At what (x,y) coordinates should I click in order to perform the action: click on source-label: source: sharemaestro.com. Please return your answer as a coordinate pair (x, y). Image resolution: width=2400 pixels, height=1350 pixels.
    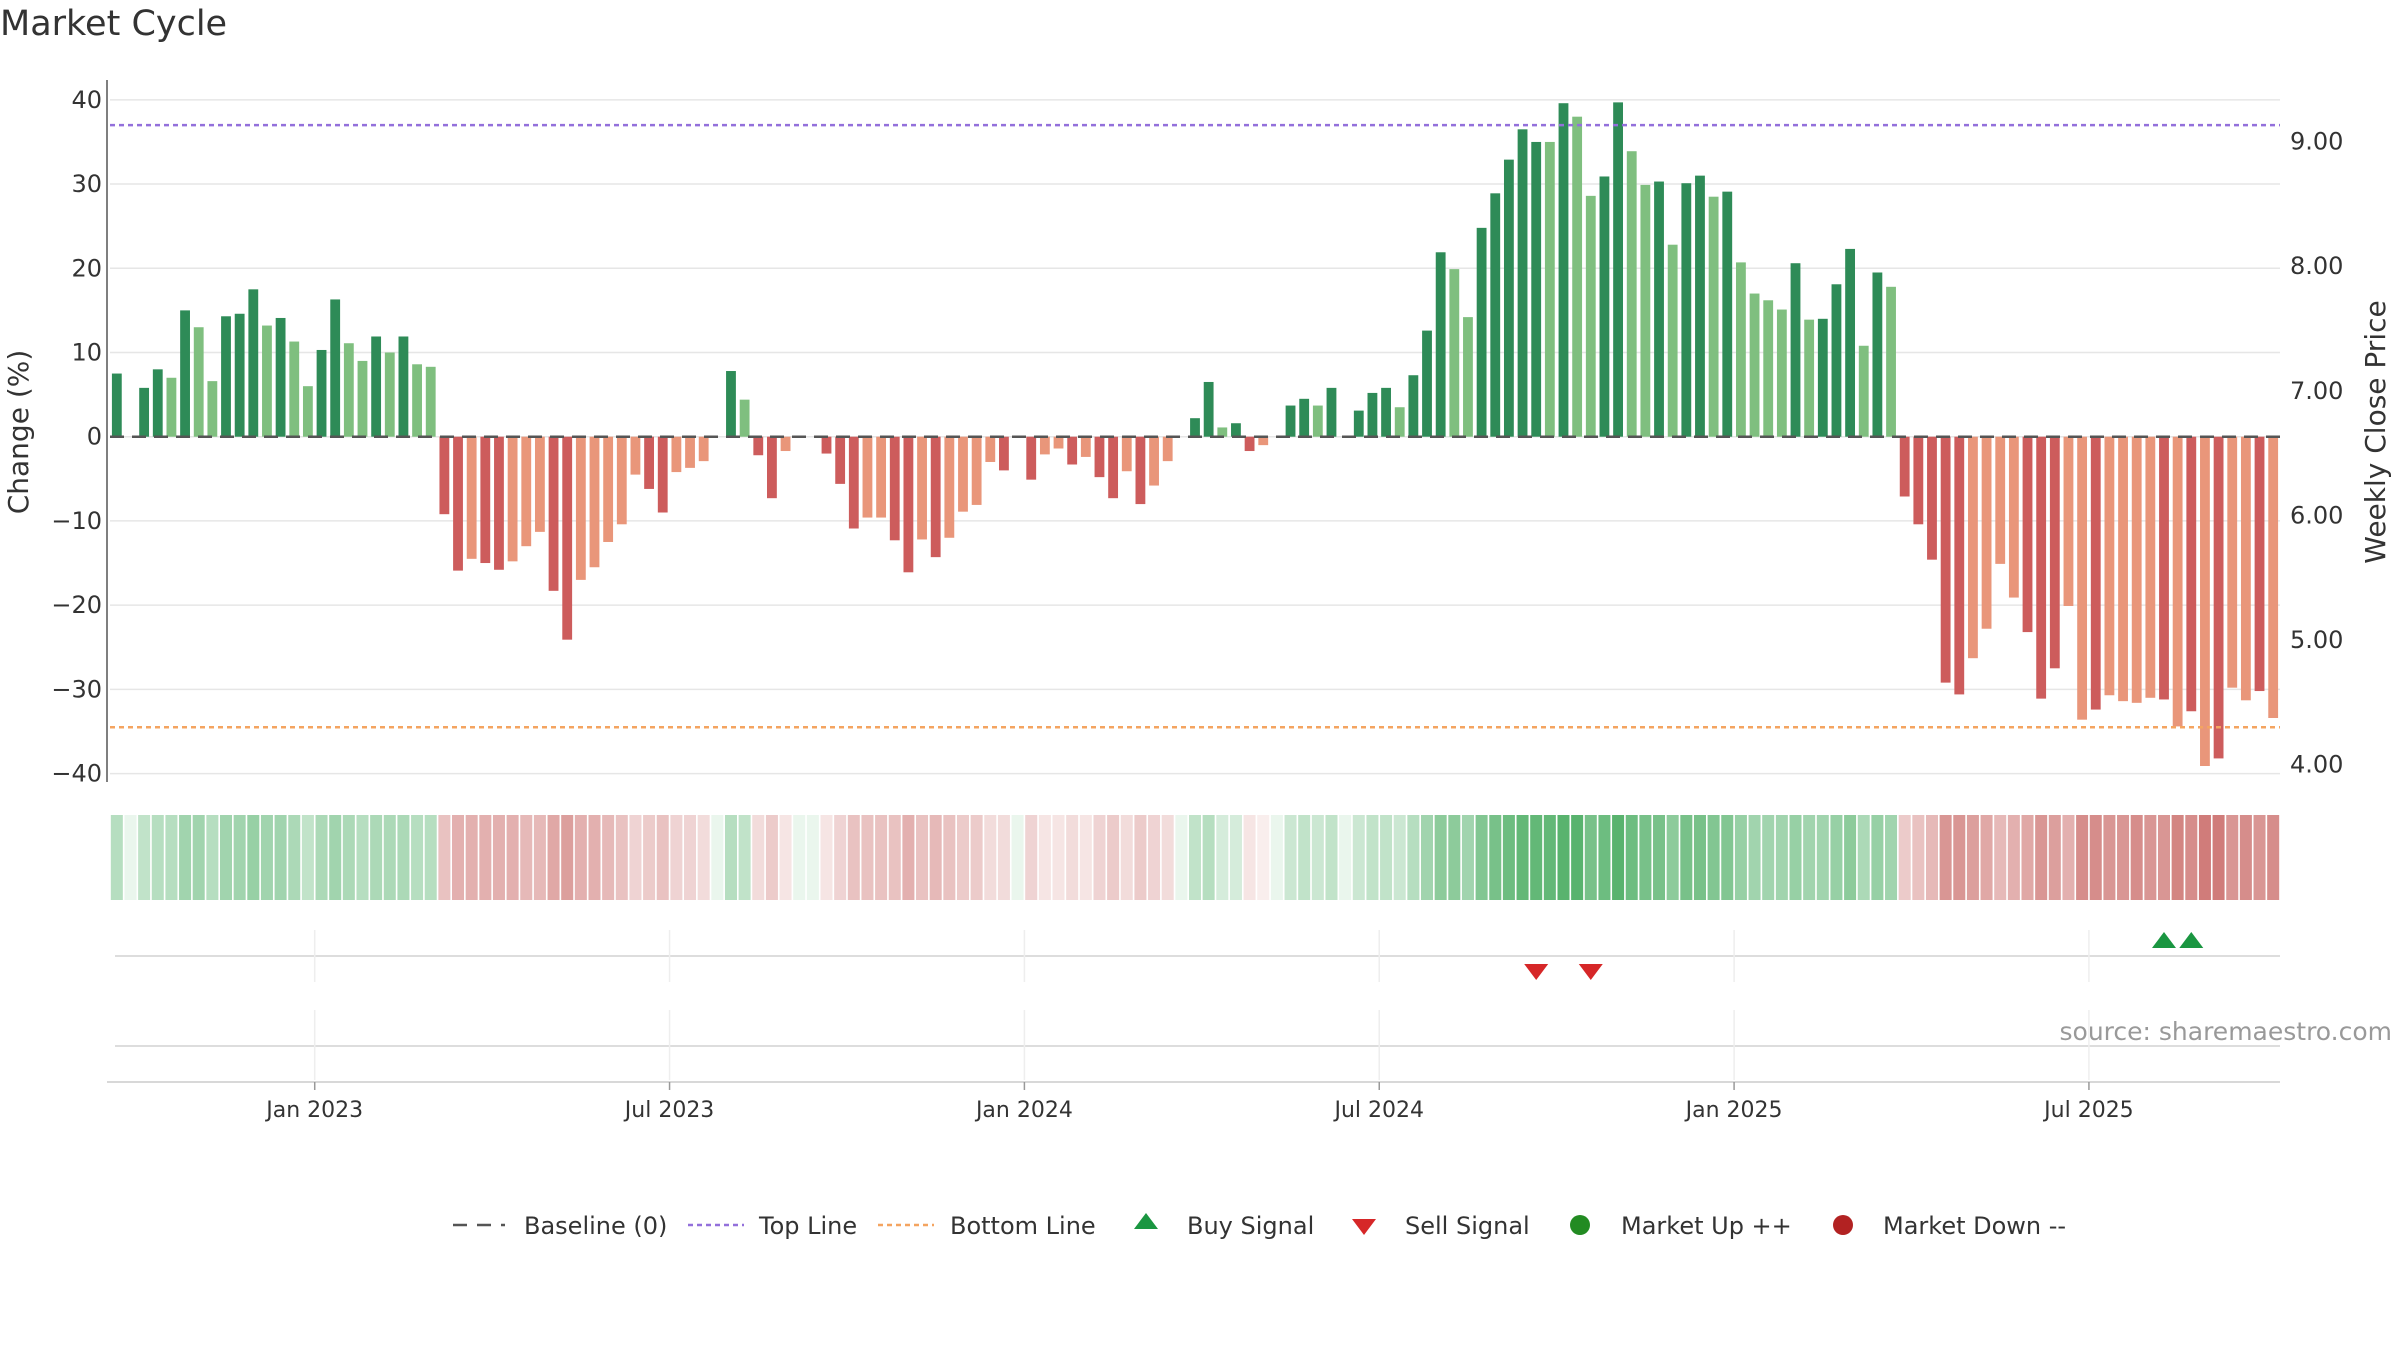
    Looking at the image, I should click on (2226, 1031).